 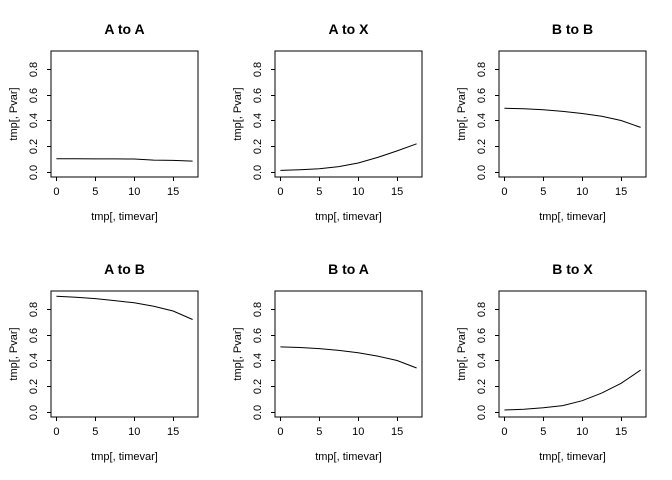 What do you see at coordinates (124, 29) in the screenshot?
I see `panel-title: A to A` at bounding box center [124, 29].